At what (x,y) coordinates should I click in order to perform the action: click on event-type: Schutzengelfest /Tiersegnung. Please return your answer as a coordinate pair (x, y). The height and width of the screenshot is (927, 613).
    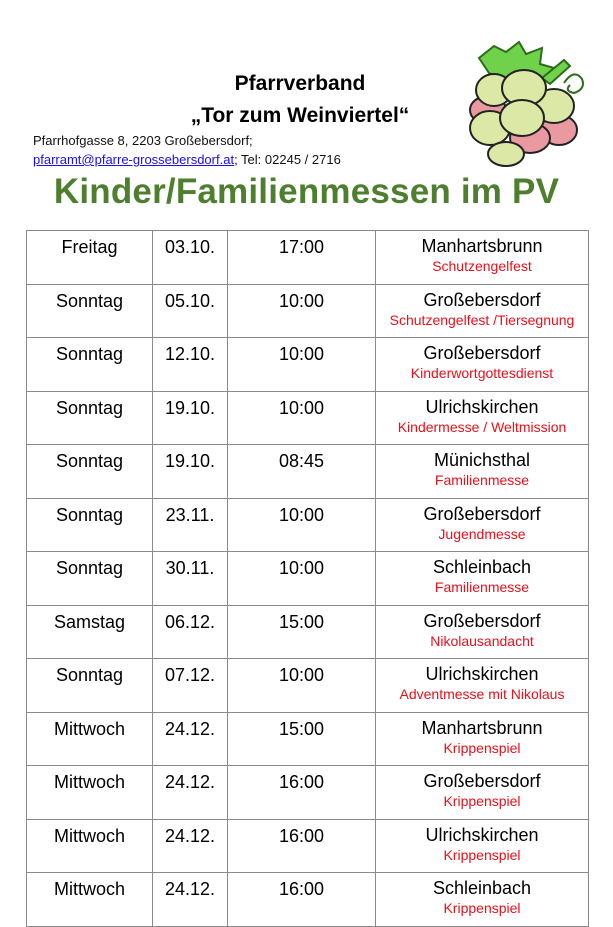
    Looking at the image, I should click on (482, 319).